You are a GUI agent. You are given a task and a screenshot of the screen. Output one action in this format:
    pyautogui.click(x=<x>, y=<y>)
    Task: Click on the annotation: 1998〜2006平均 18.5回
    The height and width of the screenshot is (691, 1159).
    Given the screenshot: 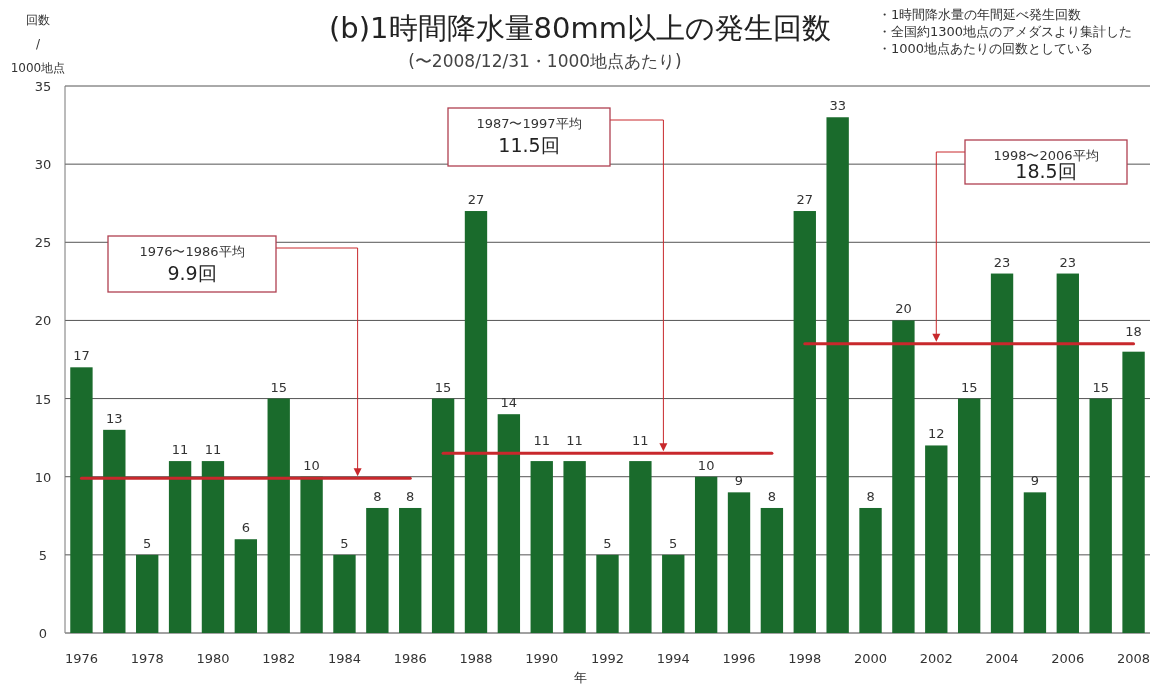 What is the action you would take?
    pyautogui.click(x=1046, y=165)
    